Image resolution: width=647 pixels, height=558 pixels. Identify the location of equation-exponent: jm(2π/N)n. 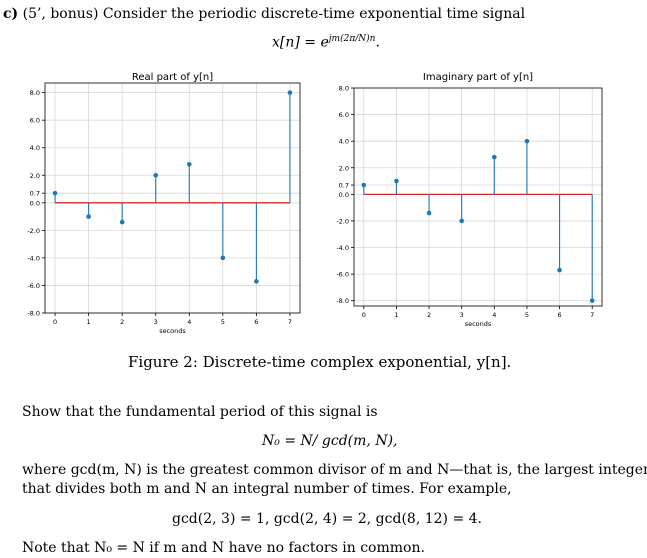
(352, 39).